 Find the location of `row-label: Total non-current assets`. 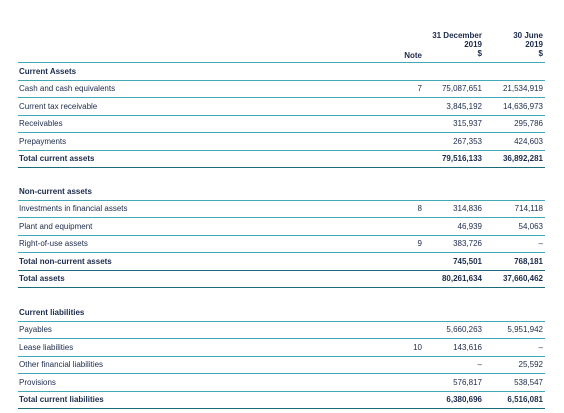

row-label: Total non-current assets is located at coordinates (65, 261).